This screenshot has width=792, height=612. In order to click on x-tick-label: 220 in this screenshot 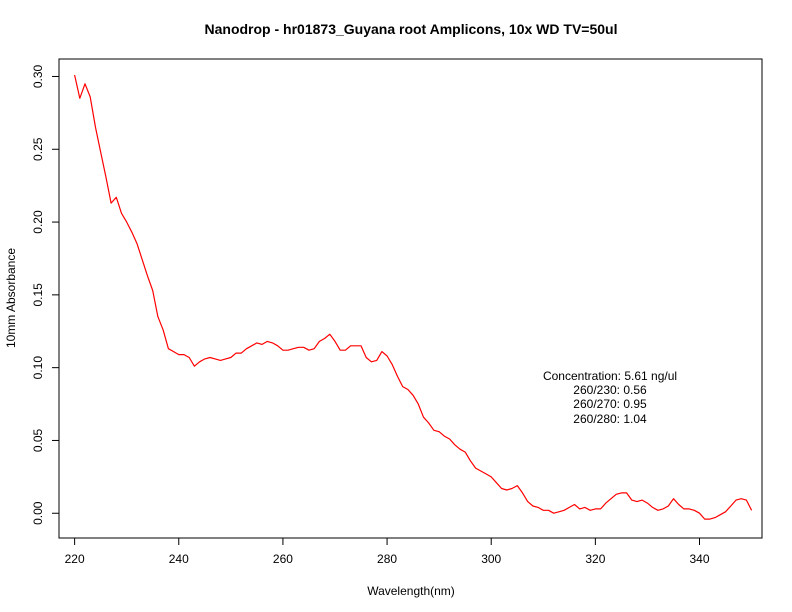, I will do `click(75, 559)`.